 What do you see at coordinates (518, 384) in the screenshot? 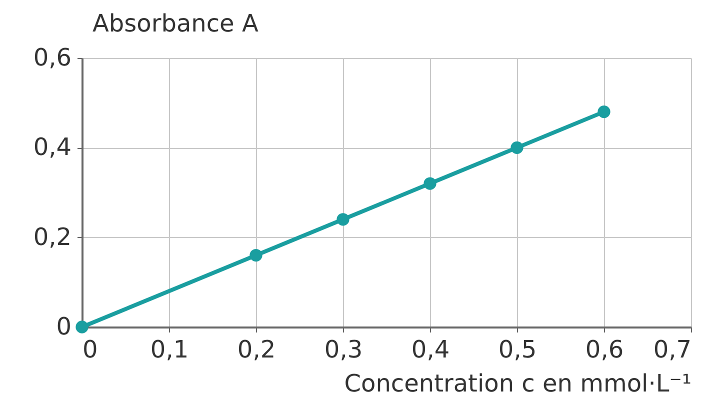
I see `x-axis-title: Concentration c en mmol·L⁻¹` at bounding box center [518, 384].